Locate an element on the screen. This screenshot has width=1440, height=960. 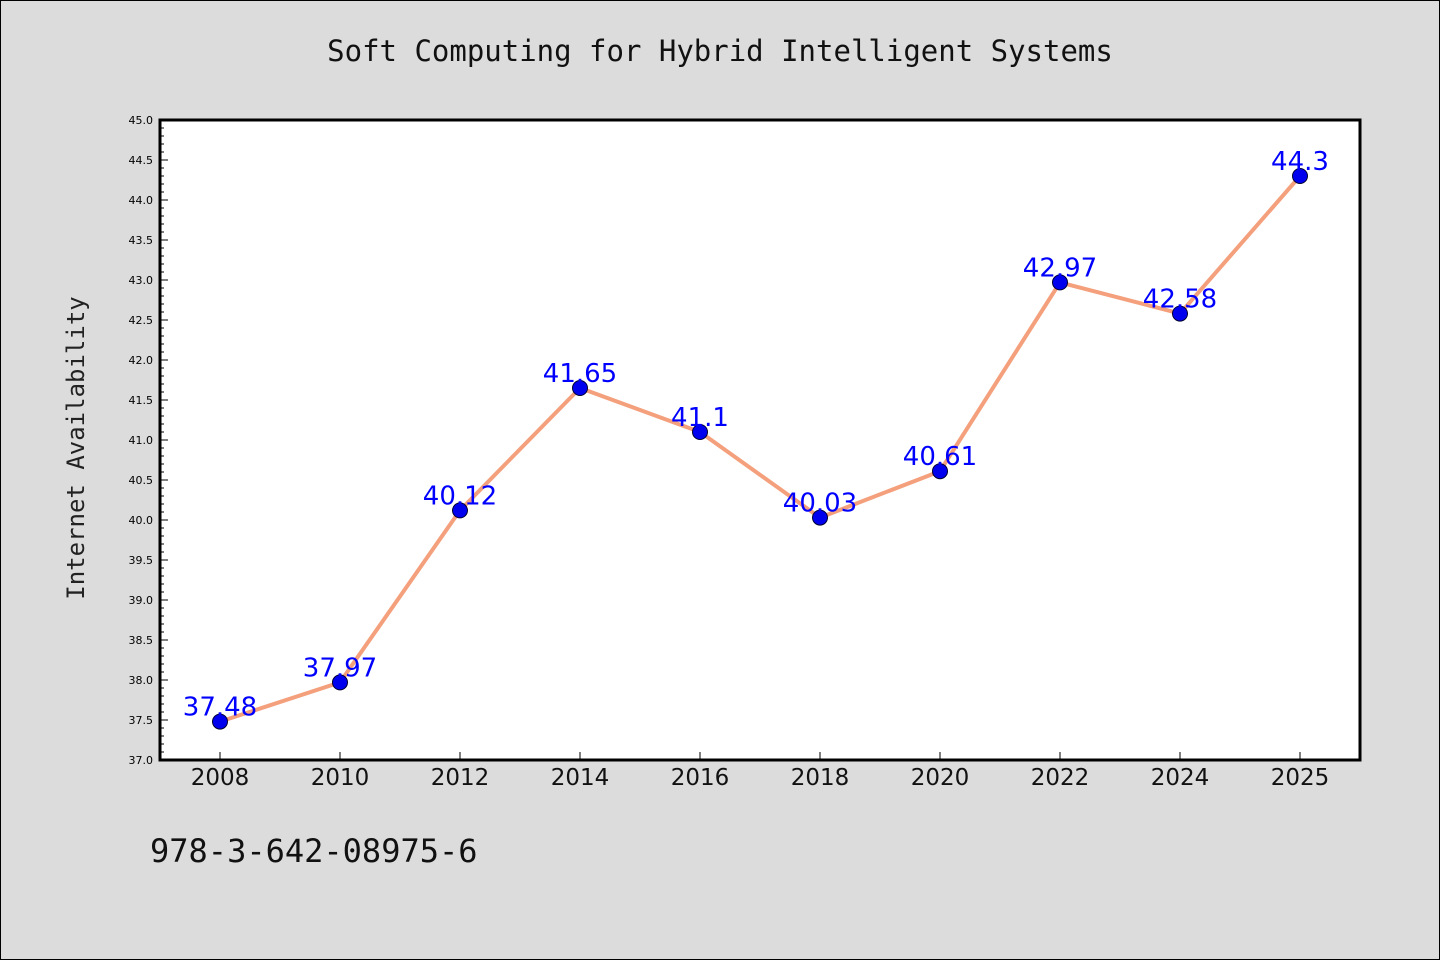
data-label: 37.97 is located at coordinates (340, 668).